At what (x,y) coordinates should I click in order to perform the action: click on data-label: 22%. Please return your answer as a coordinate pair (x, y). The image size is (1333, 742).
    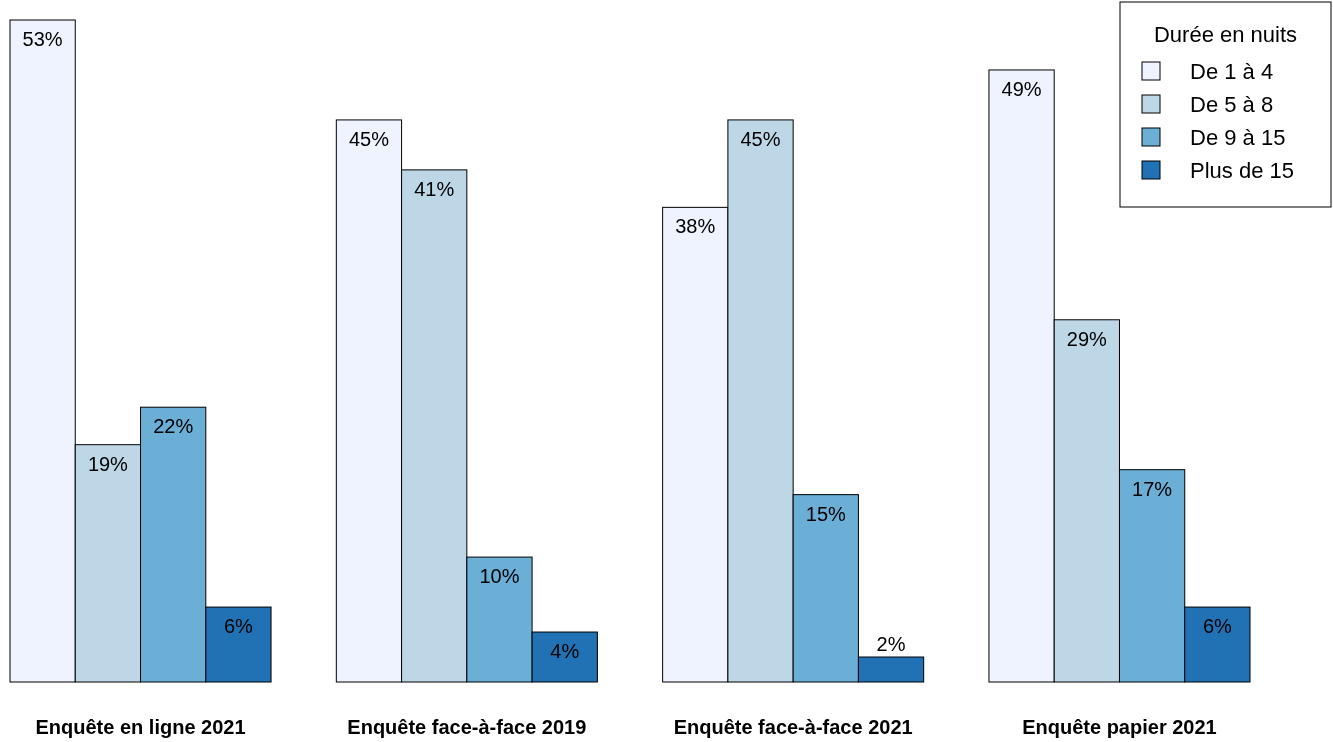
    Looking at the image, I should click on (173, 426).